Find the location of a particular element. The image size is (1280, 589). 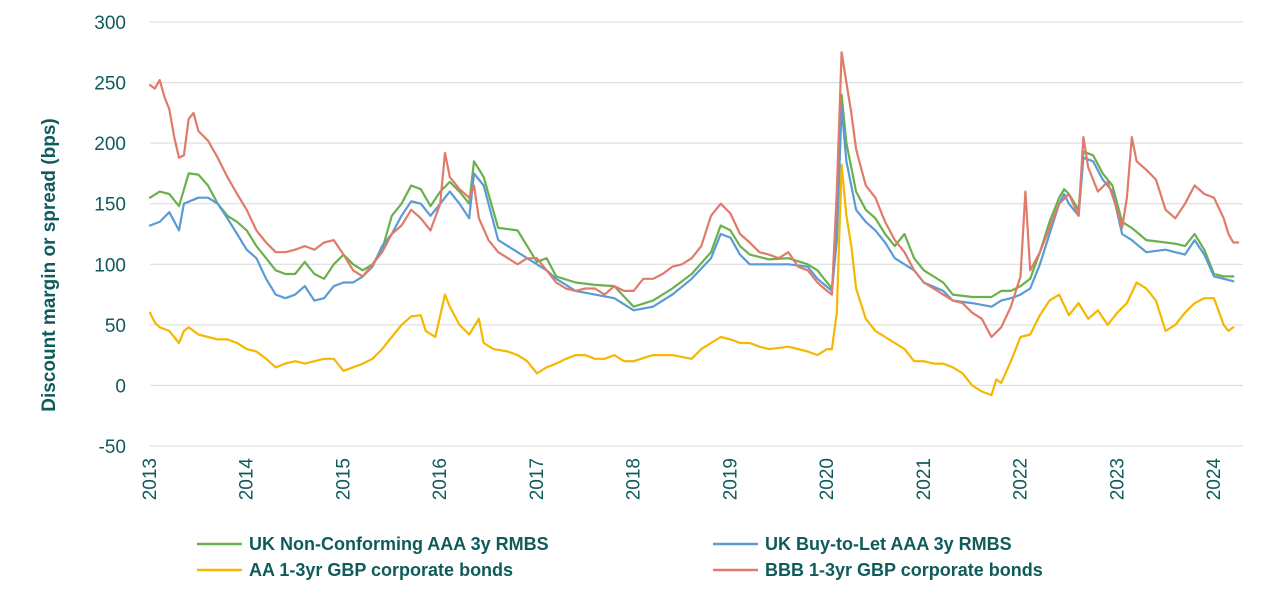

y-tick-label: 250 is located at coordinates (110, 84).